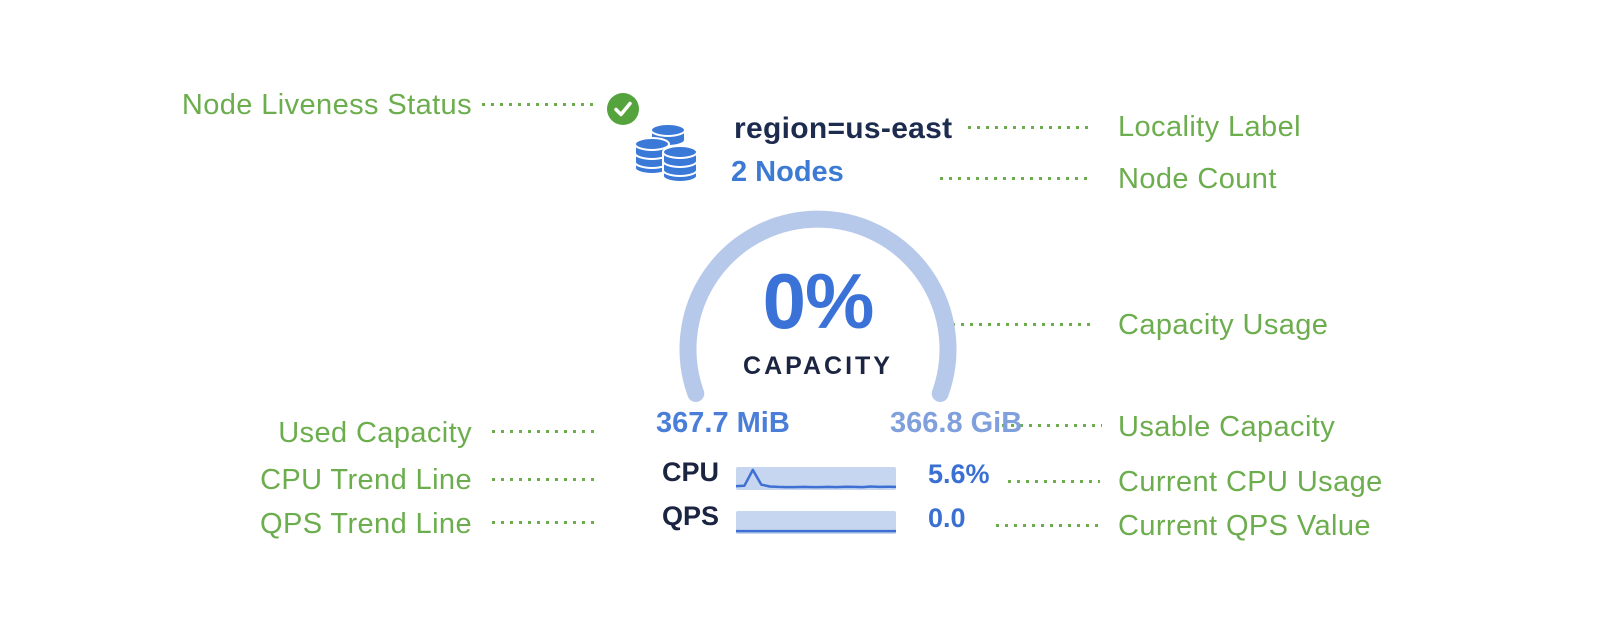 The image size is (1602, 644). Describe the element at coordinates (669, 155) in the screenshot. I see `database-stack-icon` at that location.